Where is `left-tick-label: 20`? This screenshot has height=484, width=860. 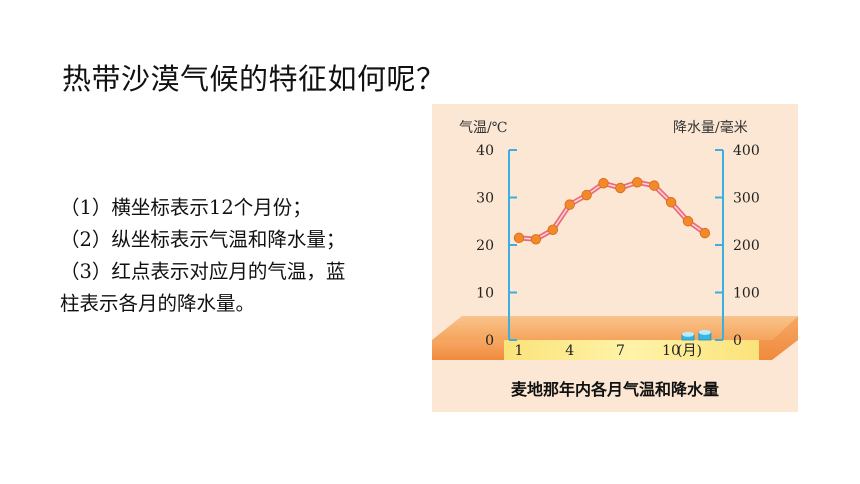
left-tick-label: 20 is located at coordinates (485, 246).